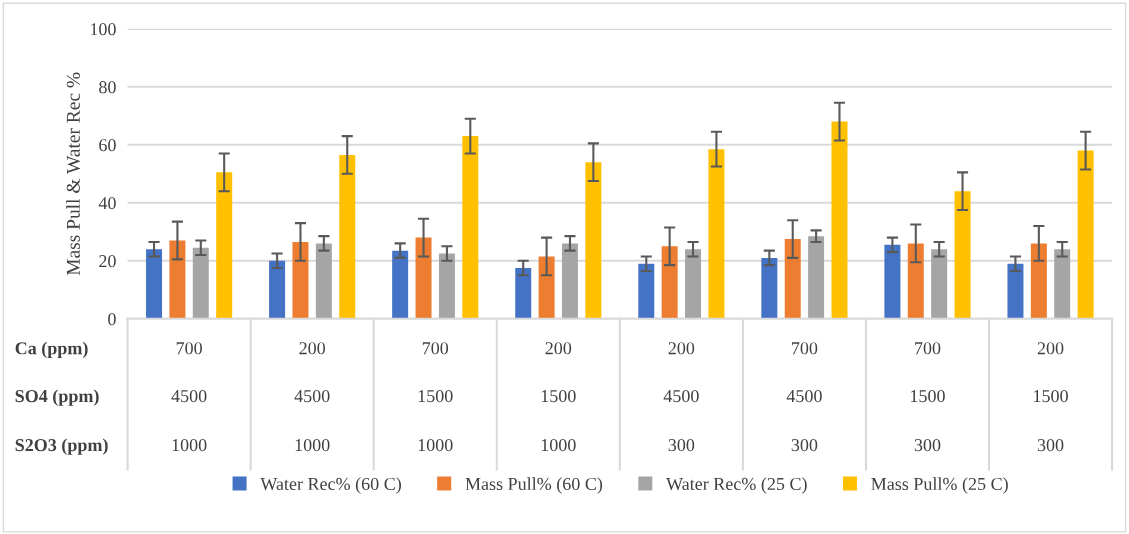 This screenshot has width=1129, height=534. What do you see at coordinates (681, 397) in the screenshot?
I see `category-label: 200 4500 300` at bounding box center [681, 397].